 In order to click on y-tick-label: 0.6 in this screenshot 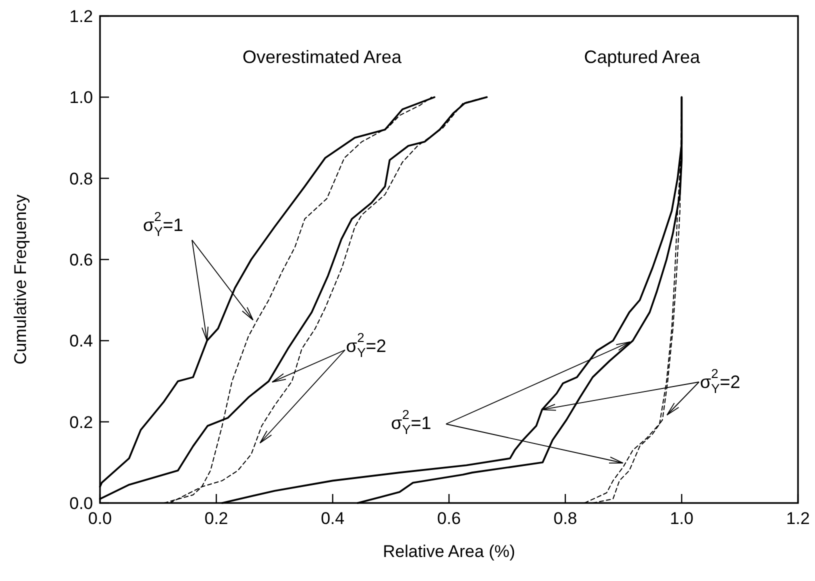, I will do `click(81, 260)`.